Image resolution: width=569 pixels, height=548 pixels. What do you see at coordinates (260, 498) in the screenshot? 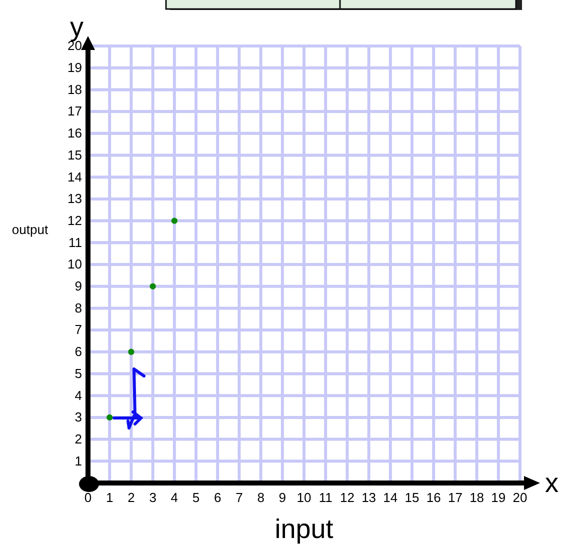
I see `x-tick-label: 8` at bounding box center [260, 498].